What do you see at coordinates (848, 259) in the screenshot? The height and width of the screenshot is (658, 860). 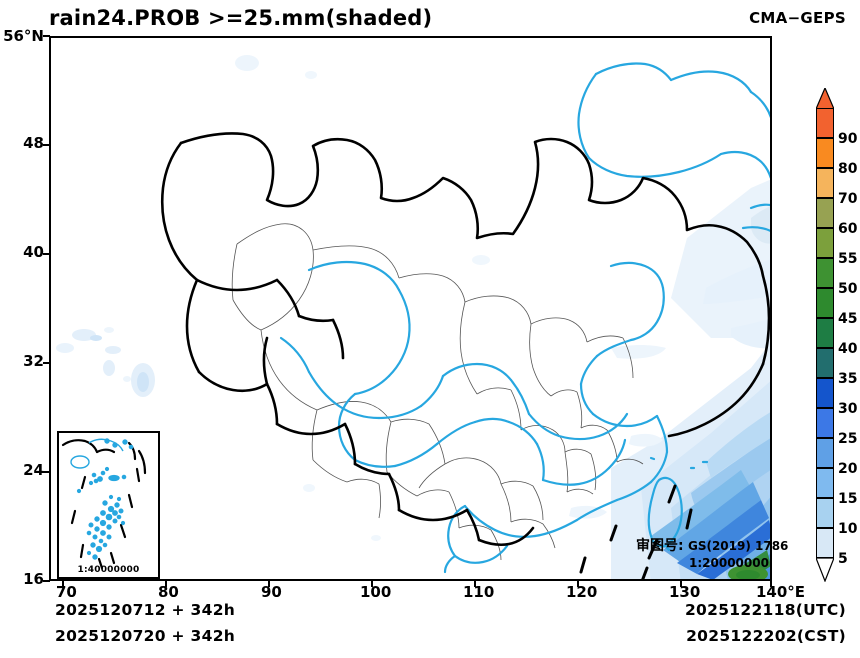 I see `colorbar-tick-label: 55` at bounding box center [848, 259].